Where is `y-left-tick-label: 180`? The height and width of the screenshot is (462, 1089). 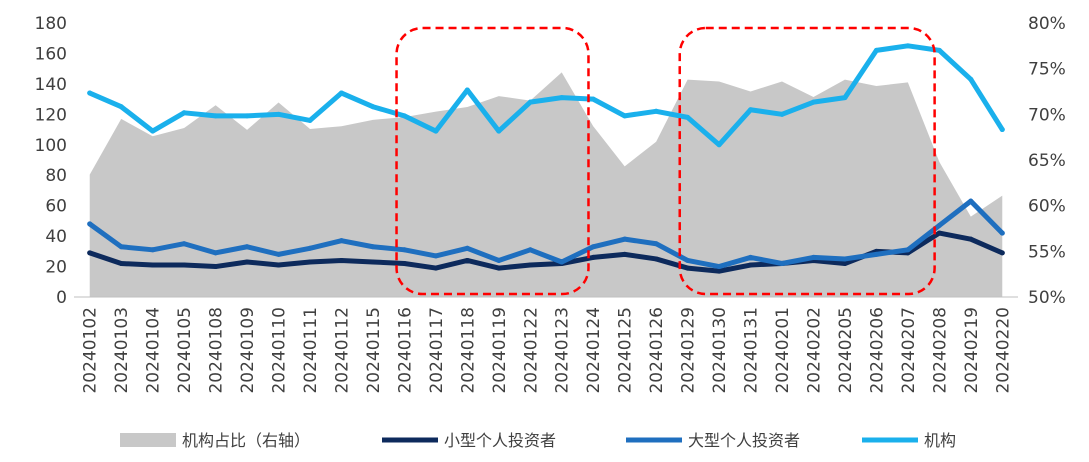 y-left-tick-label: 180 is located at coordinates (51, 24).